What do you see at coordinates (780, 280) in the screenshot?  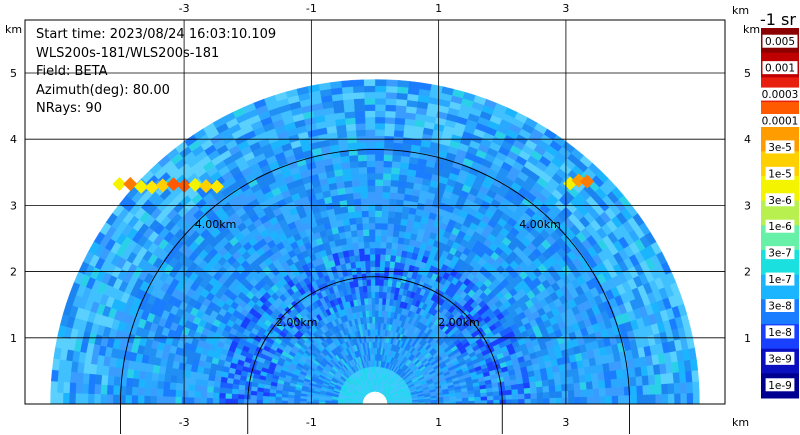 I see `colorbar-tick-label: 1e-7` at bounding box center [780, 280].